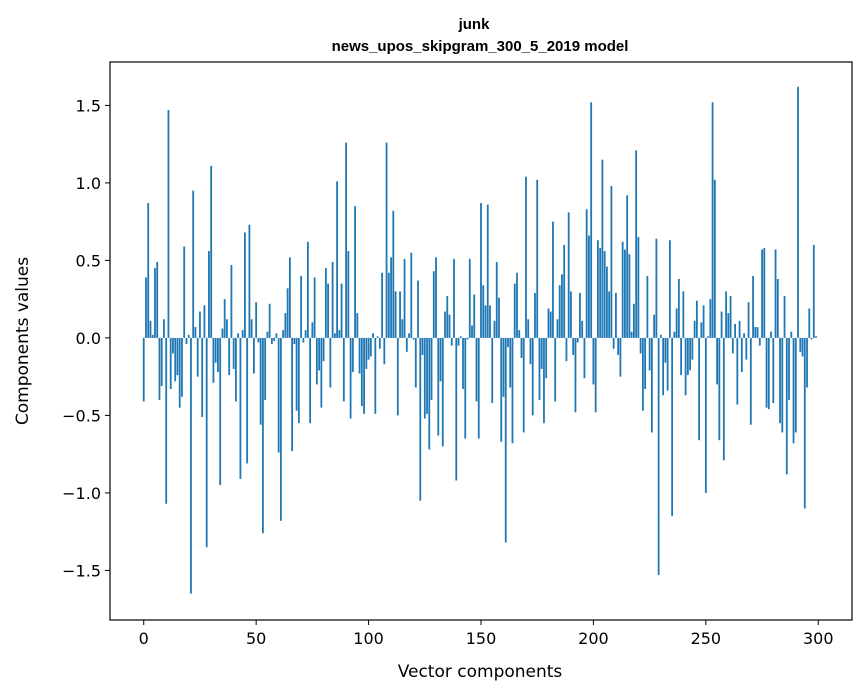 The image size is (867, 696). What do you see at coordinates (368, 638) in the screenshot?
I see `x-tick-label: 100` at bounding box center [368, 638].